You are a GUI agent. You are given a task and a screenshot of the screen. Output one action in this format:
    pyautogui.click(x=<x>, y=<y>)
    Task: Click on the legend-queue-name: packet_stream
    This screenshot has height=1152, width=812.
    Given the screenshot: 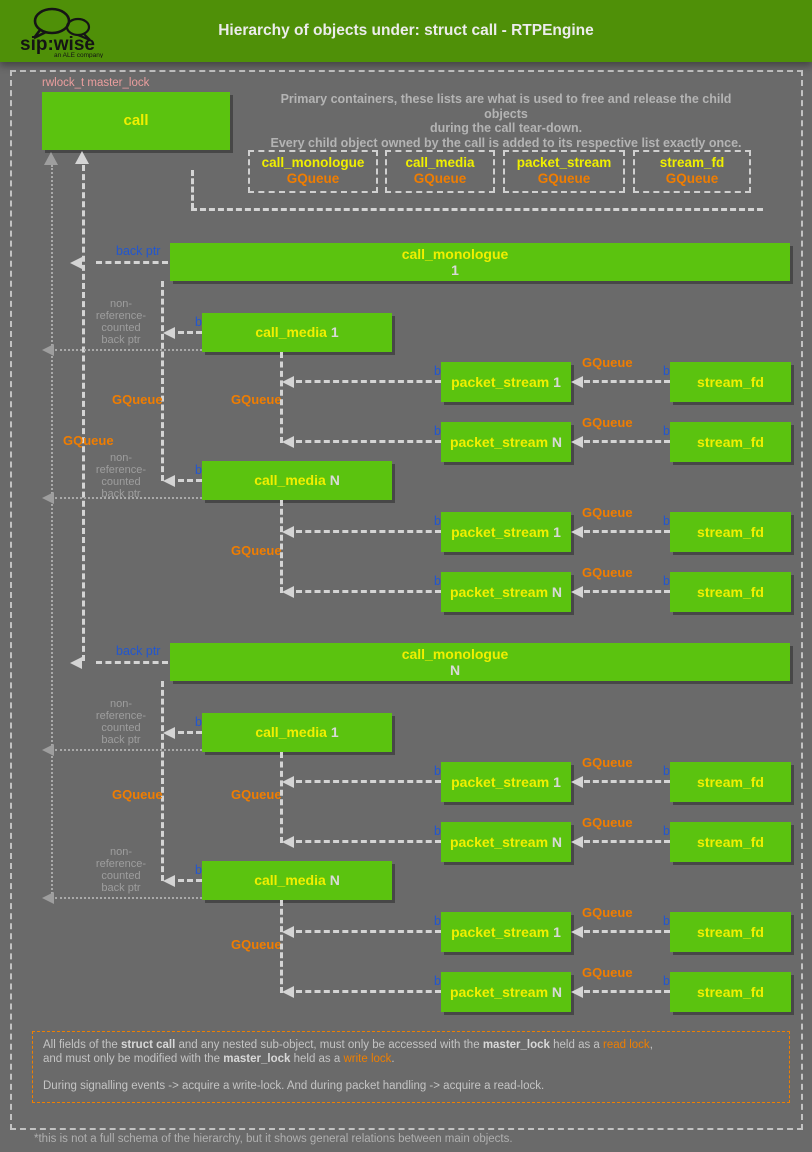 What is the action you would take?
    pyautogui.click(x=564, y=162)
    